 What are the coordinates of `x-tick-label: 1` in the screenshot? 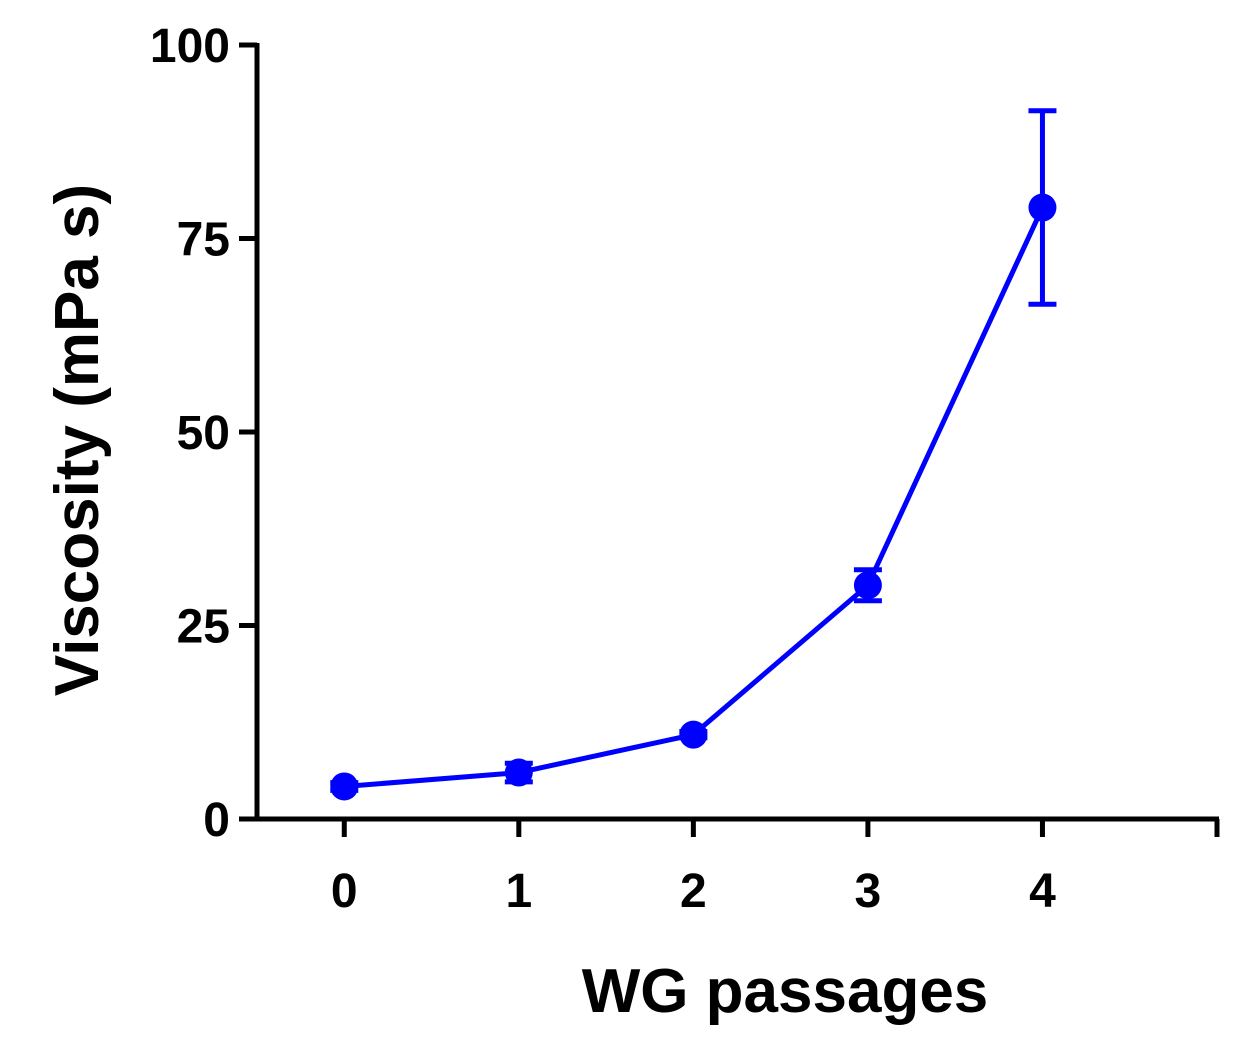 It's located at (518, 891).